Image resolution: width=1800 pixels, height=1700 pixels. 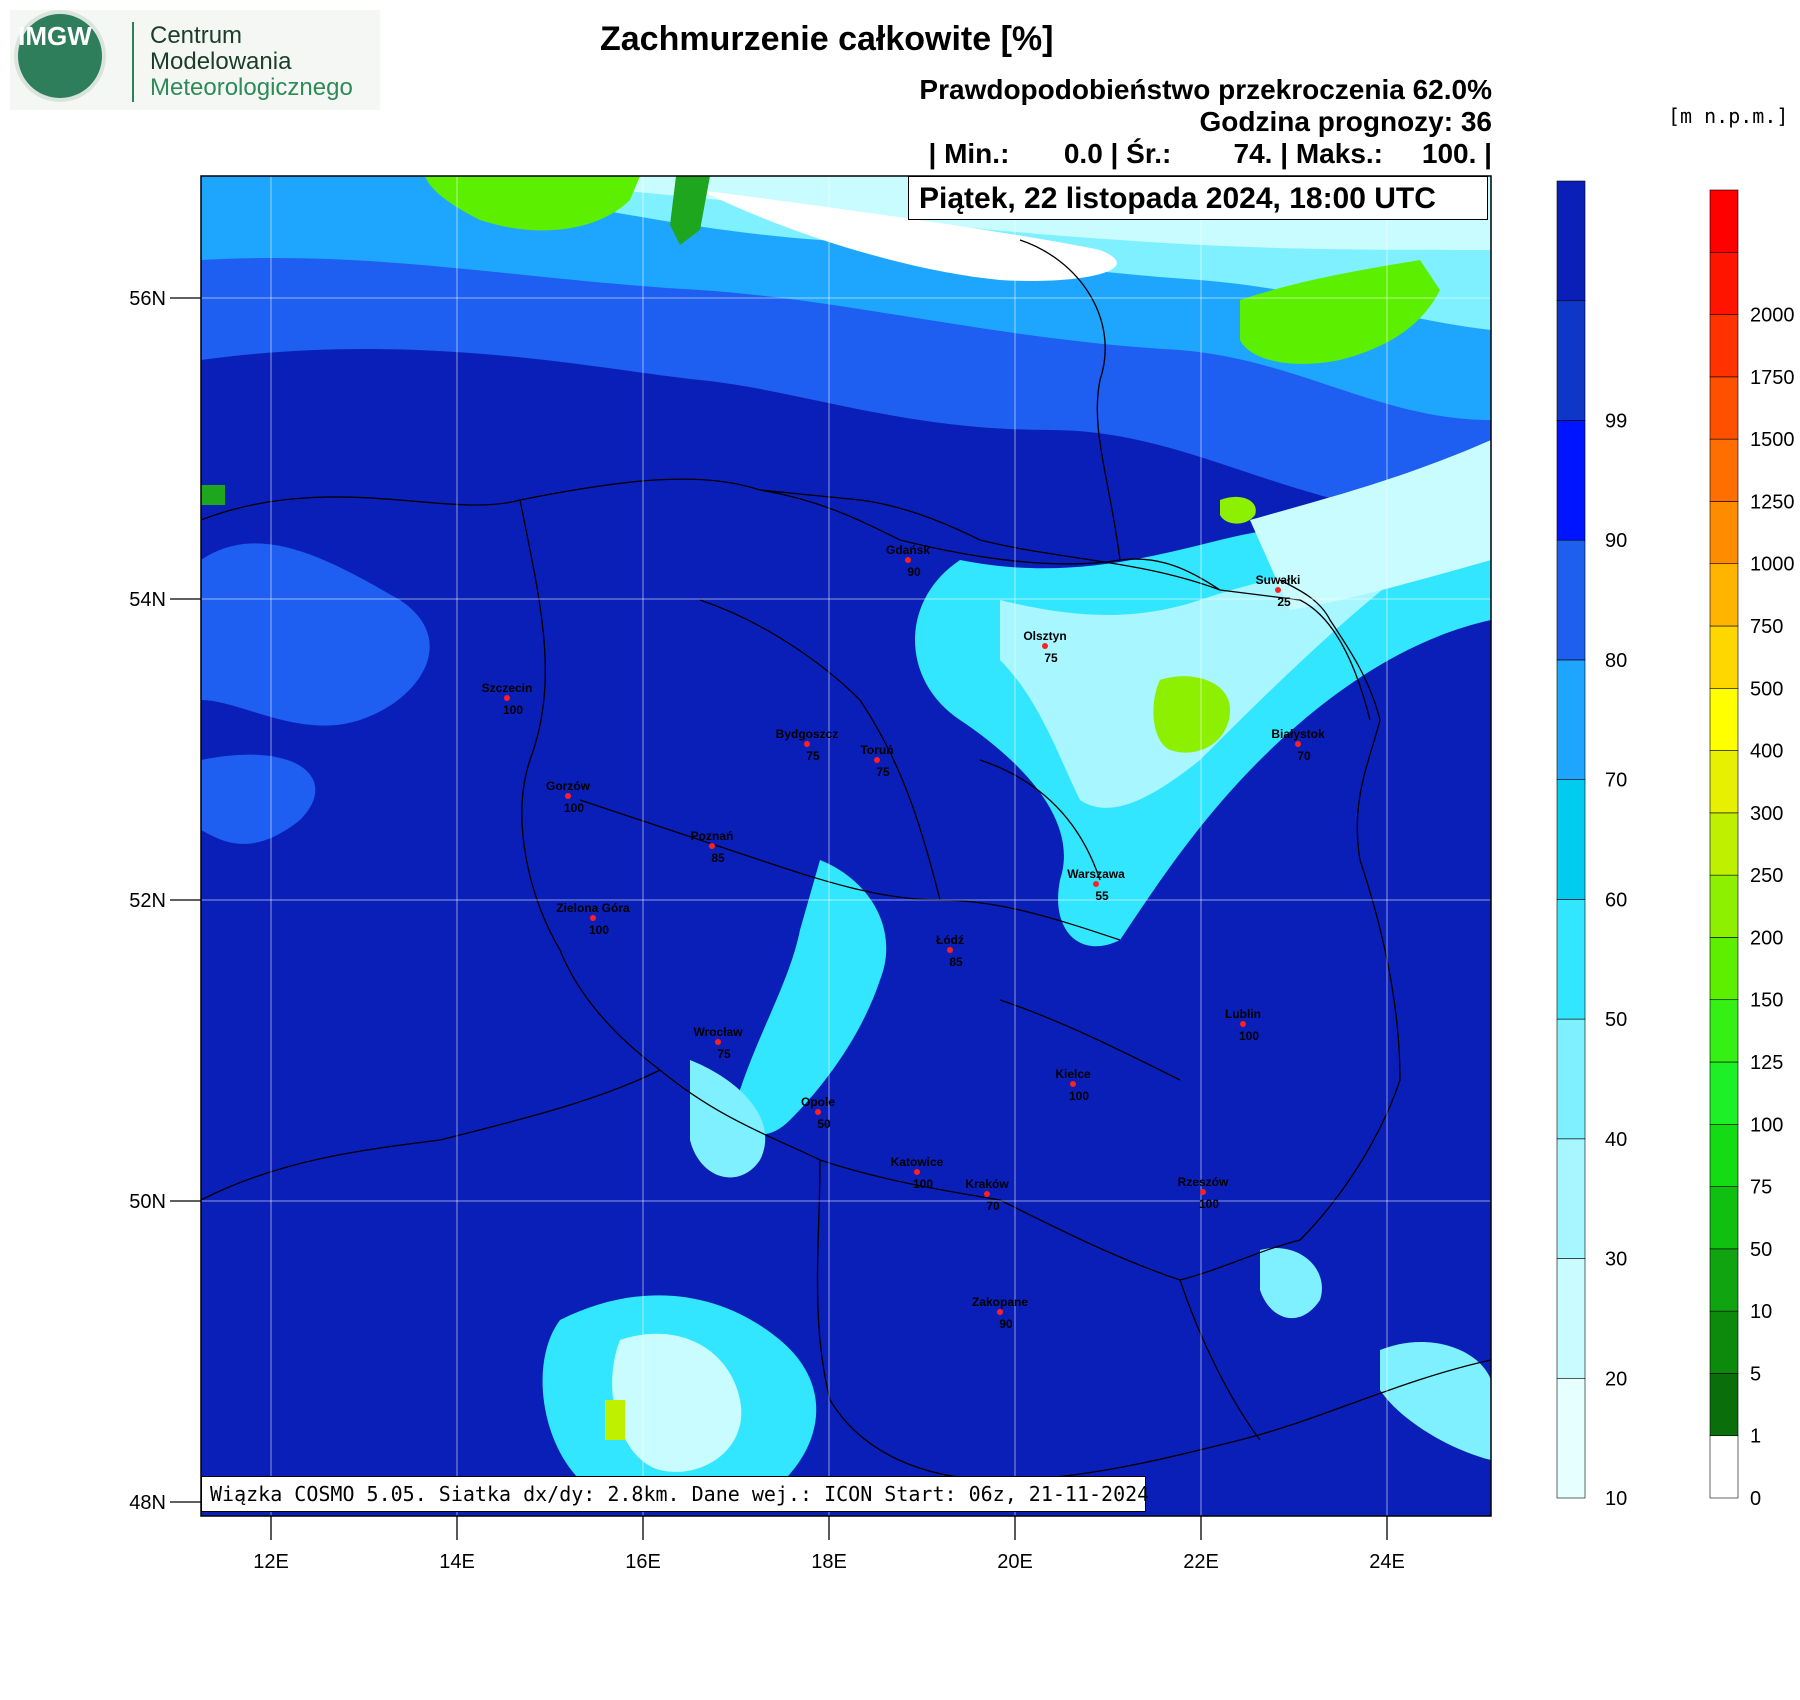 I want to click on city-value: 25, so click(x=1284, y=602).